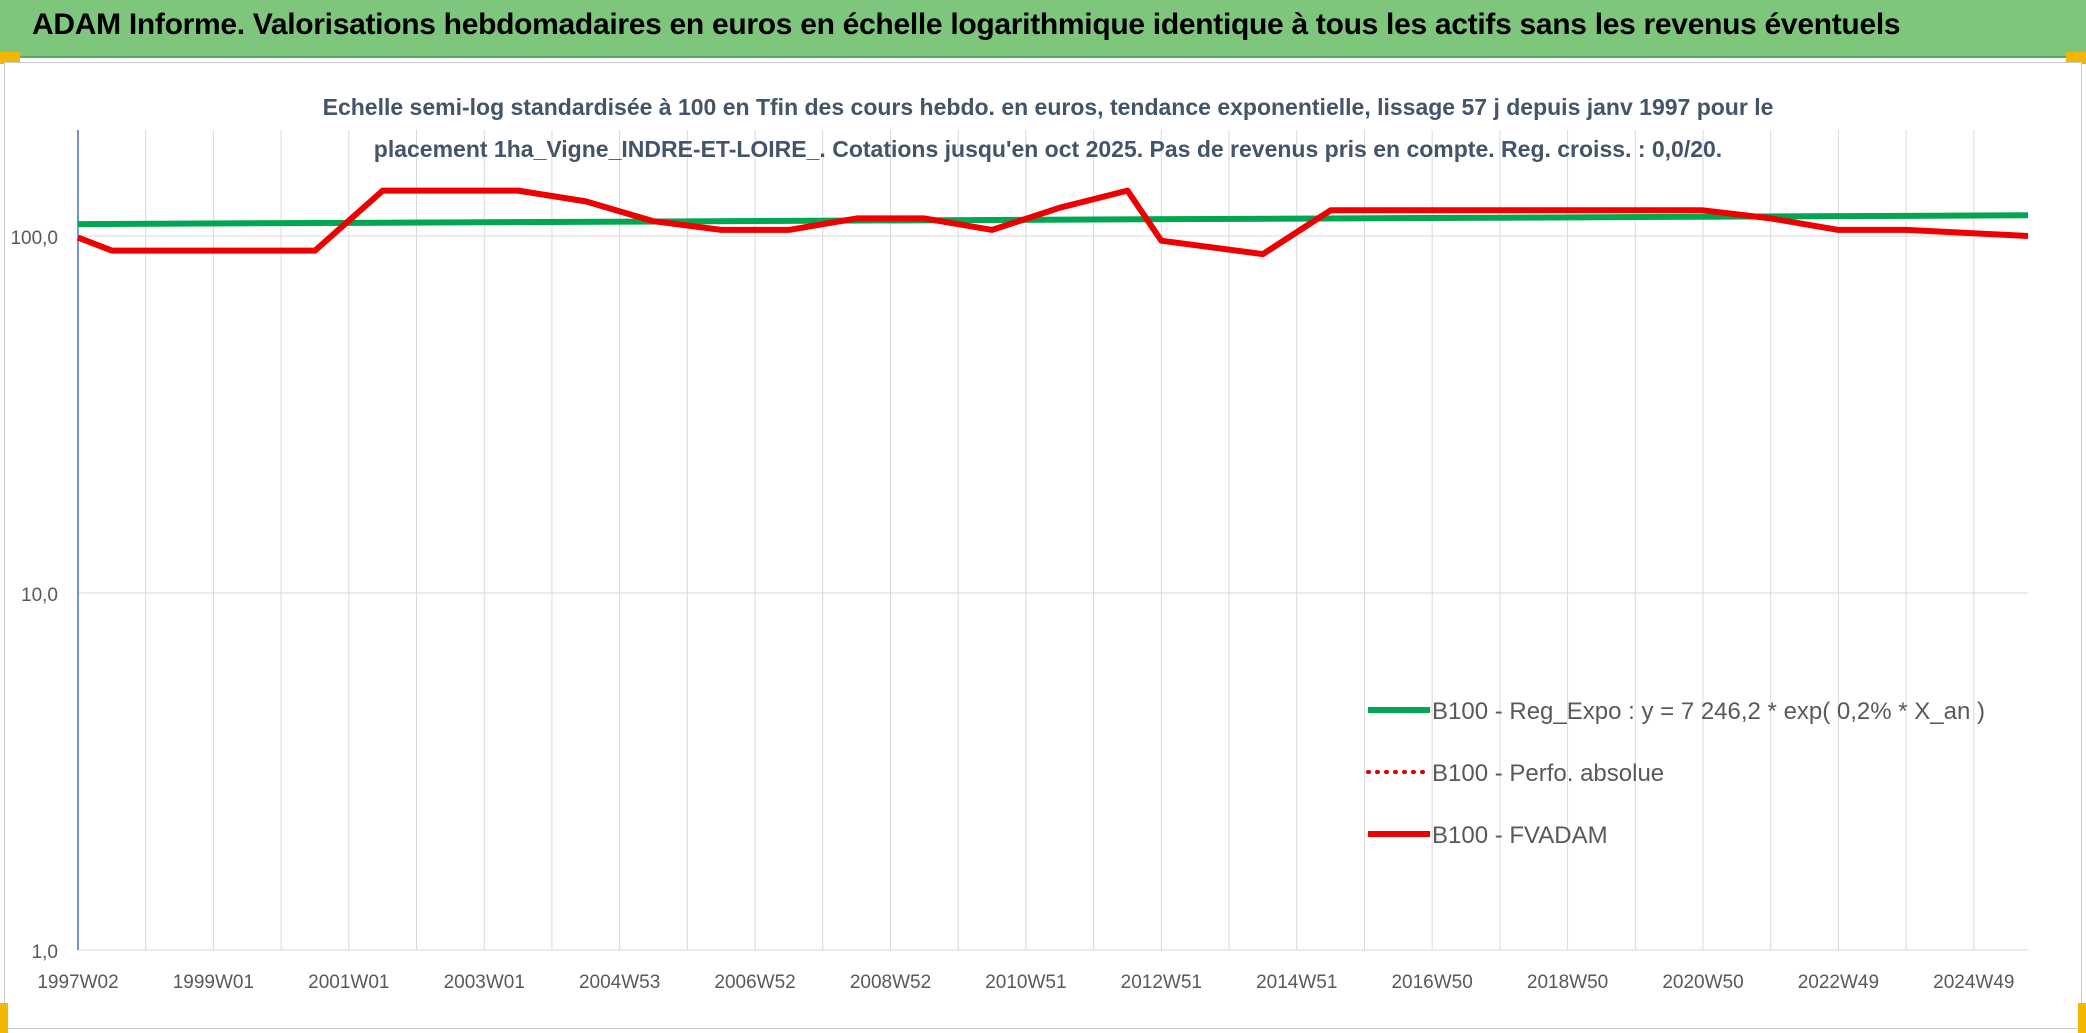  I want to click on x-tick-label: 2014W51, so click(1296, 982).